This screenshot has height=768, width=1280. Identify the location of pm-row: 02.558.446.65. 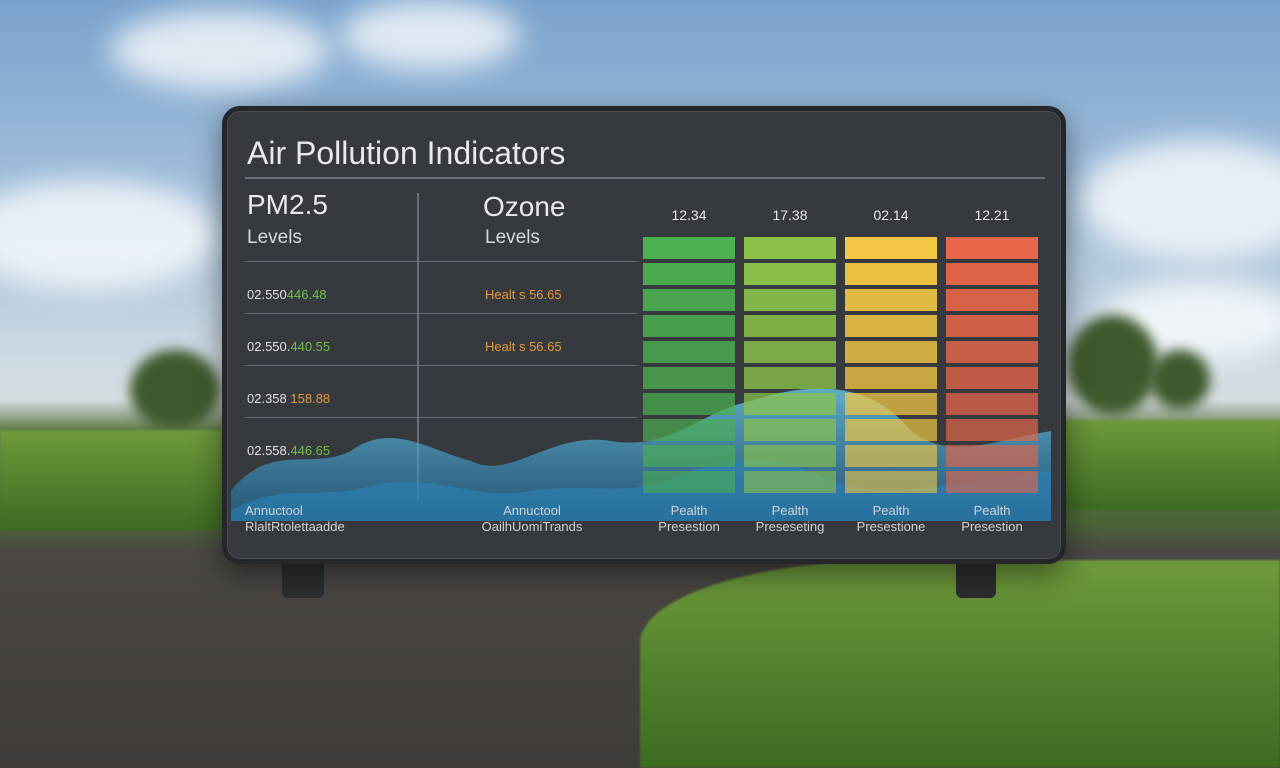
(288, 450).